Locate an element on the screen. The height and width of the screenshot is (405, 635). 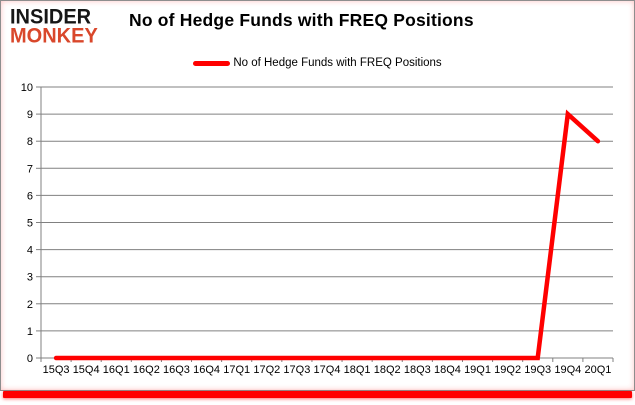
x-tick-label: 17Q3 is located at coordinates (296, 370).